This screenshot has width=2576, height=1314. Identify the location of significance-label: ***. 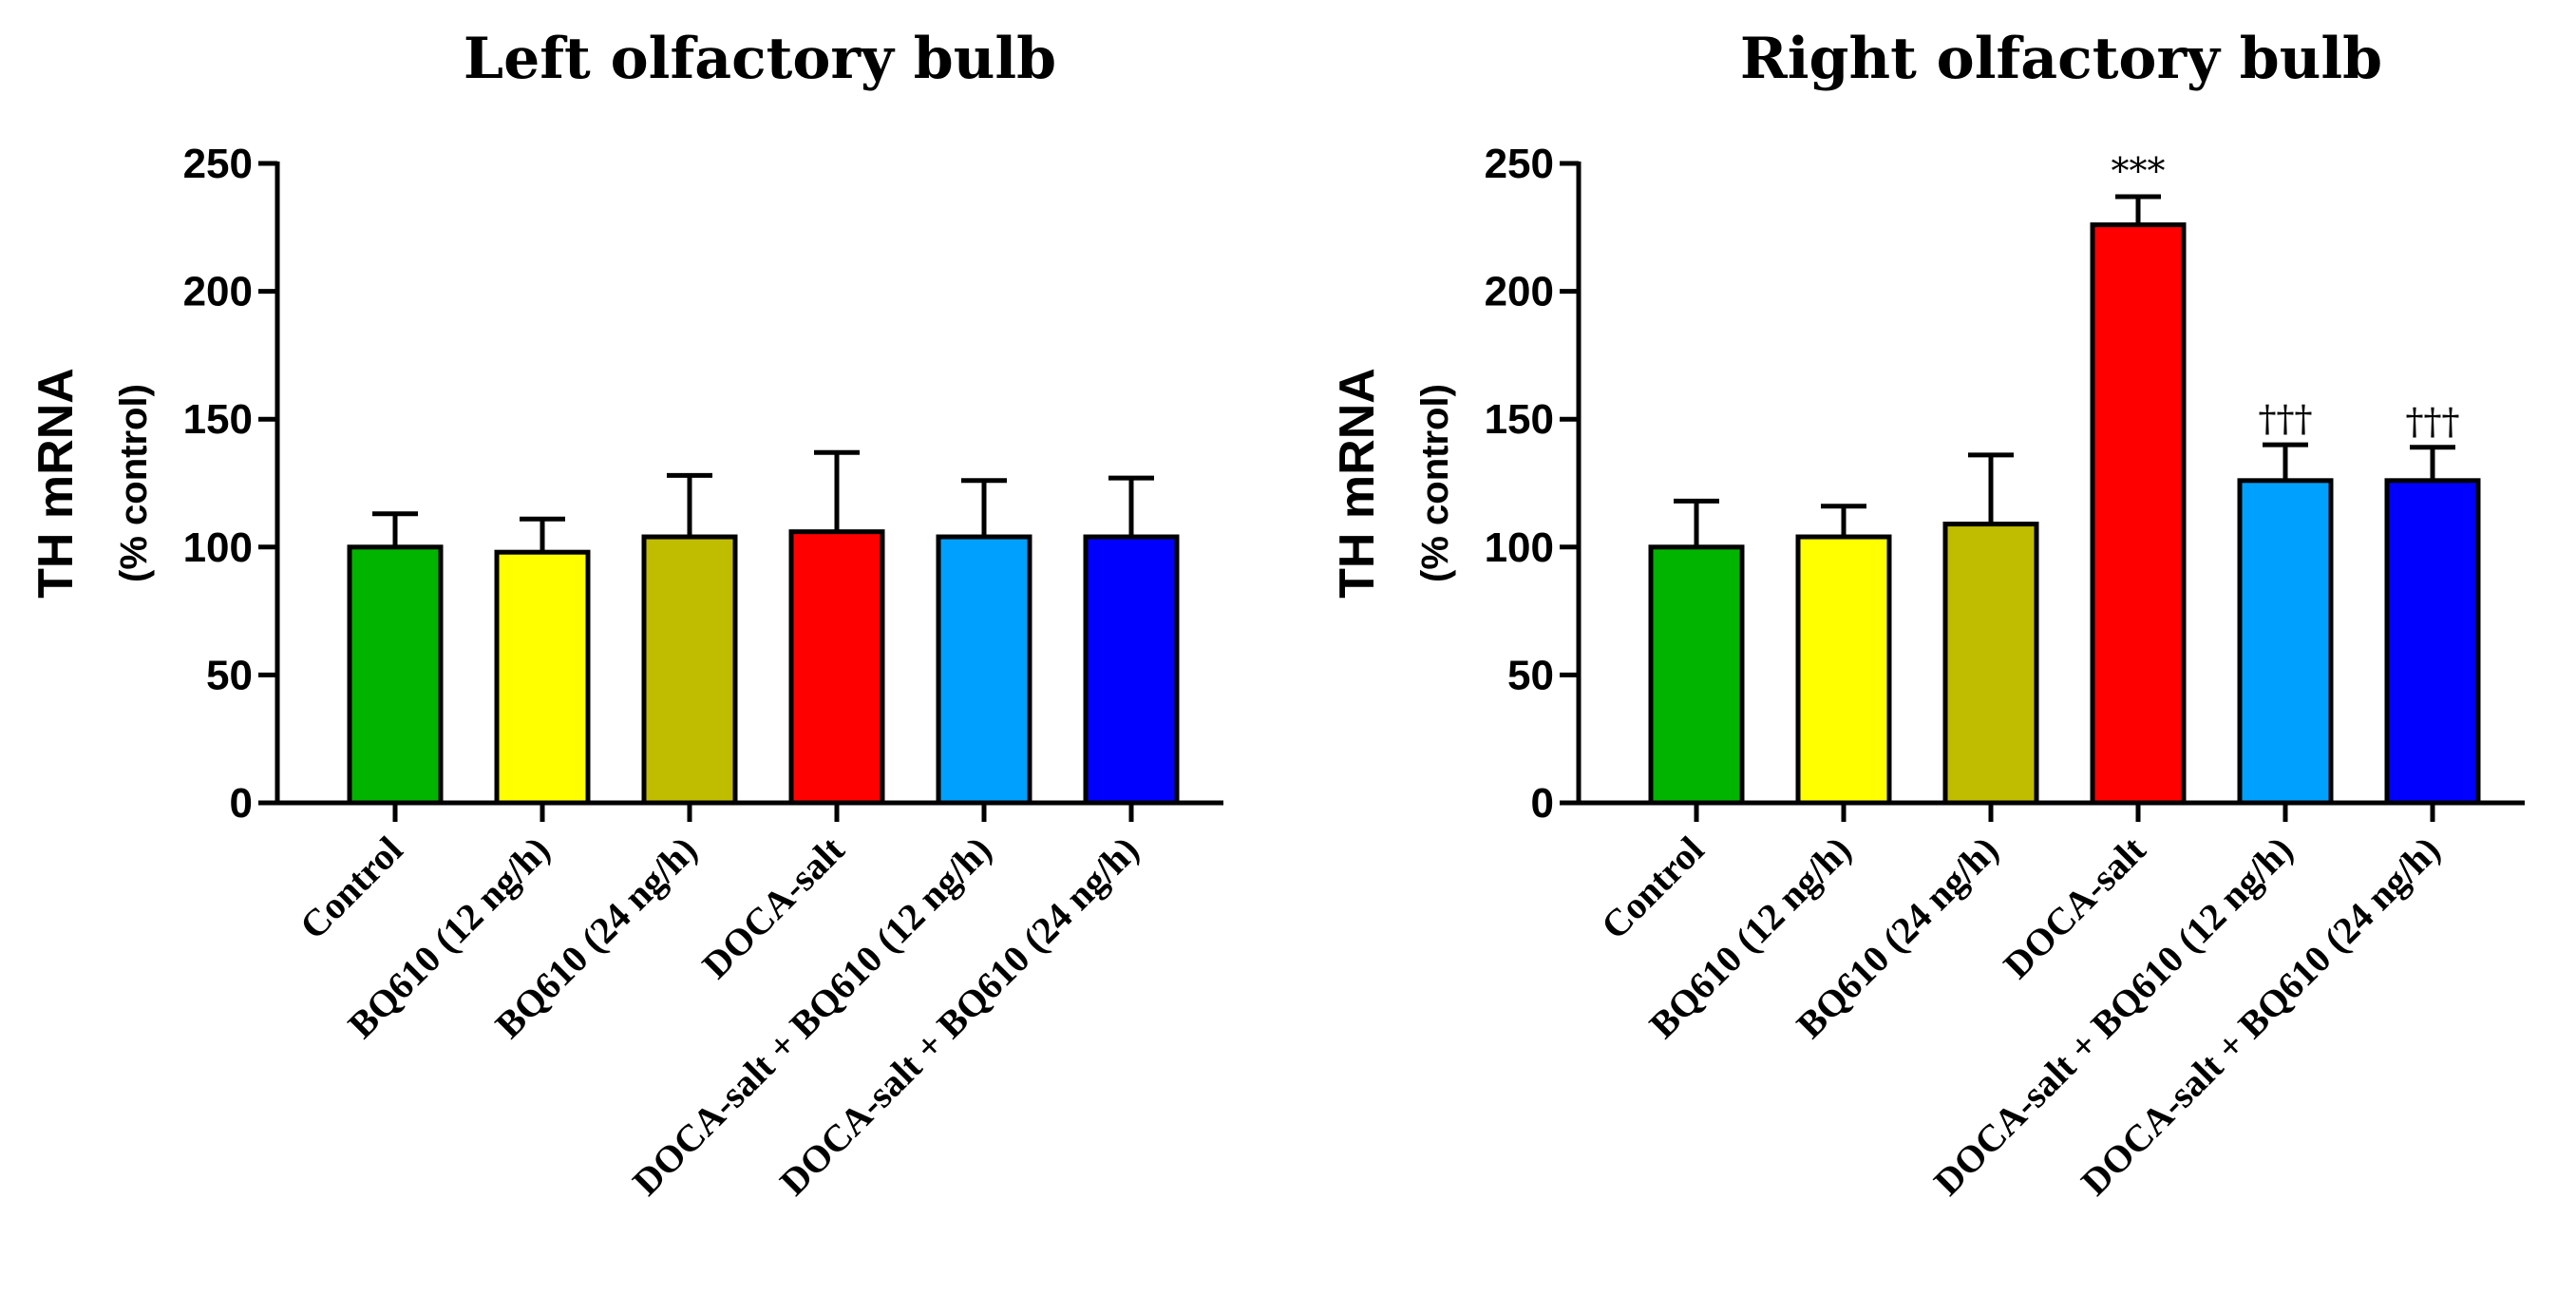
(2139, 171).